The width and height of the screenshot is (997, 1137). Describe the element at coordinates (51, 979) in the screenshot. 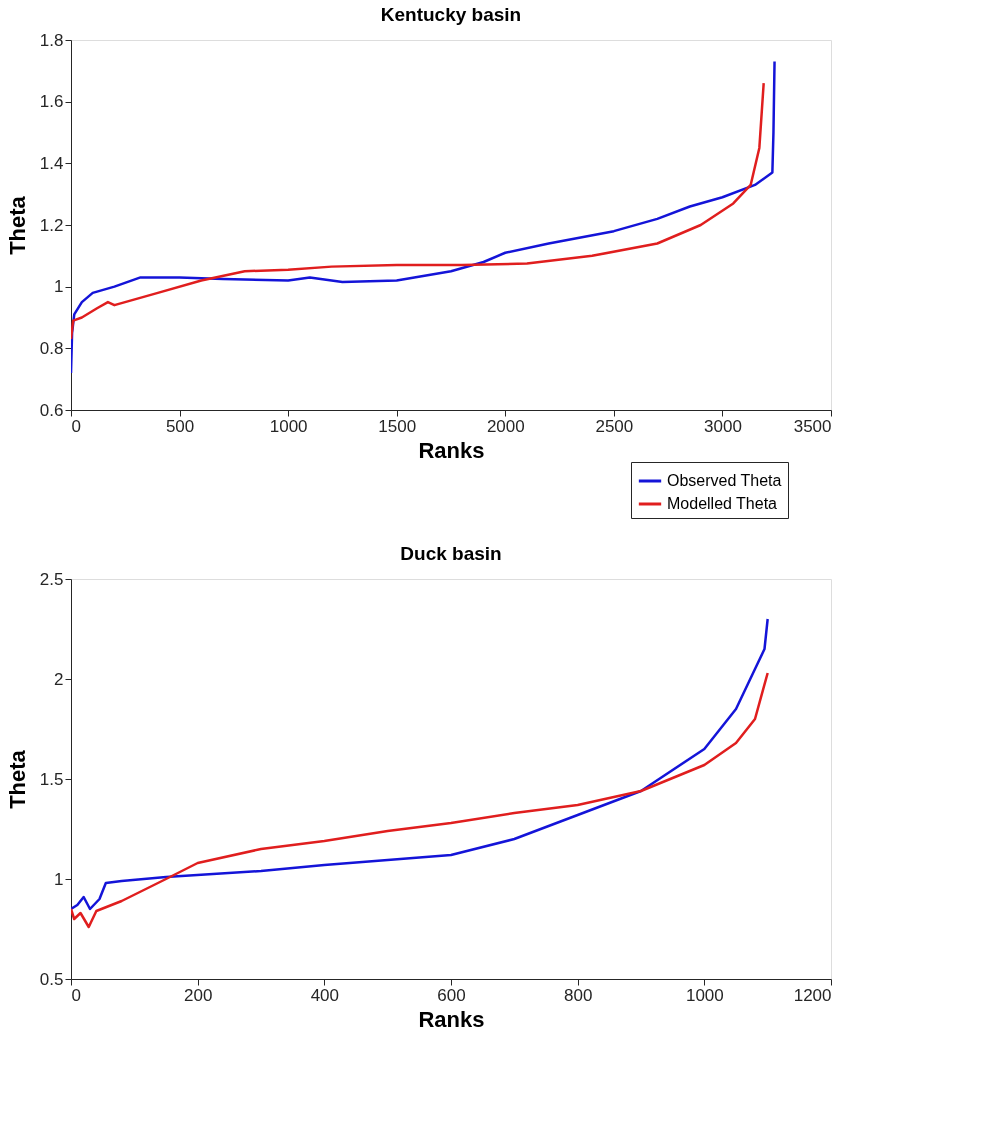

I see `y-tick-label: 0.5` at that location.